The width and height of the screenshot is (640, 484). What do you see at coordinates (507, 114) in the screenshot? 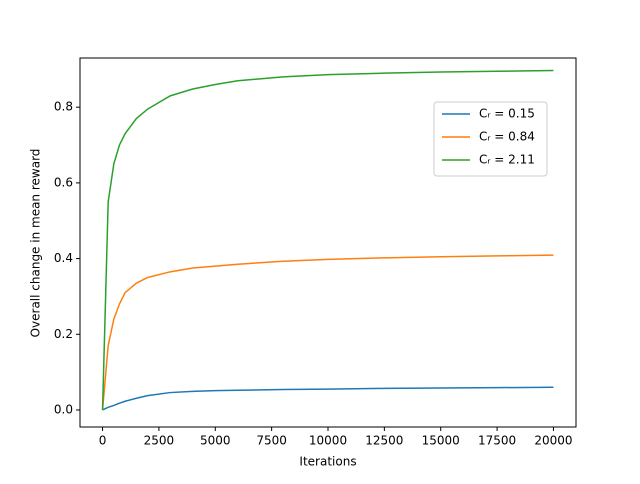
I see `legend-label: Cᵣ = 0.15` at bounding box center [507, 114].